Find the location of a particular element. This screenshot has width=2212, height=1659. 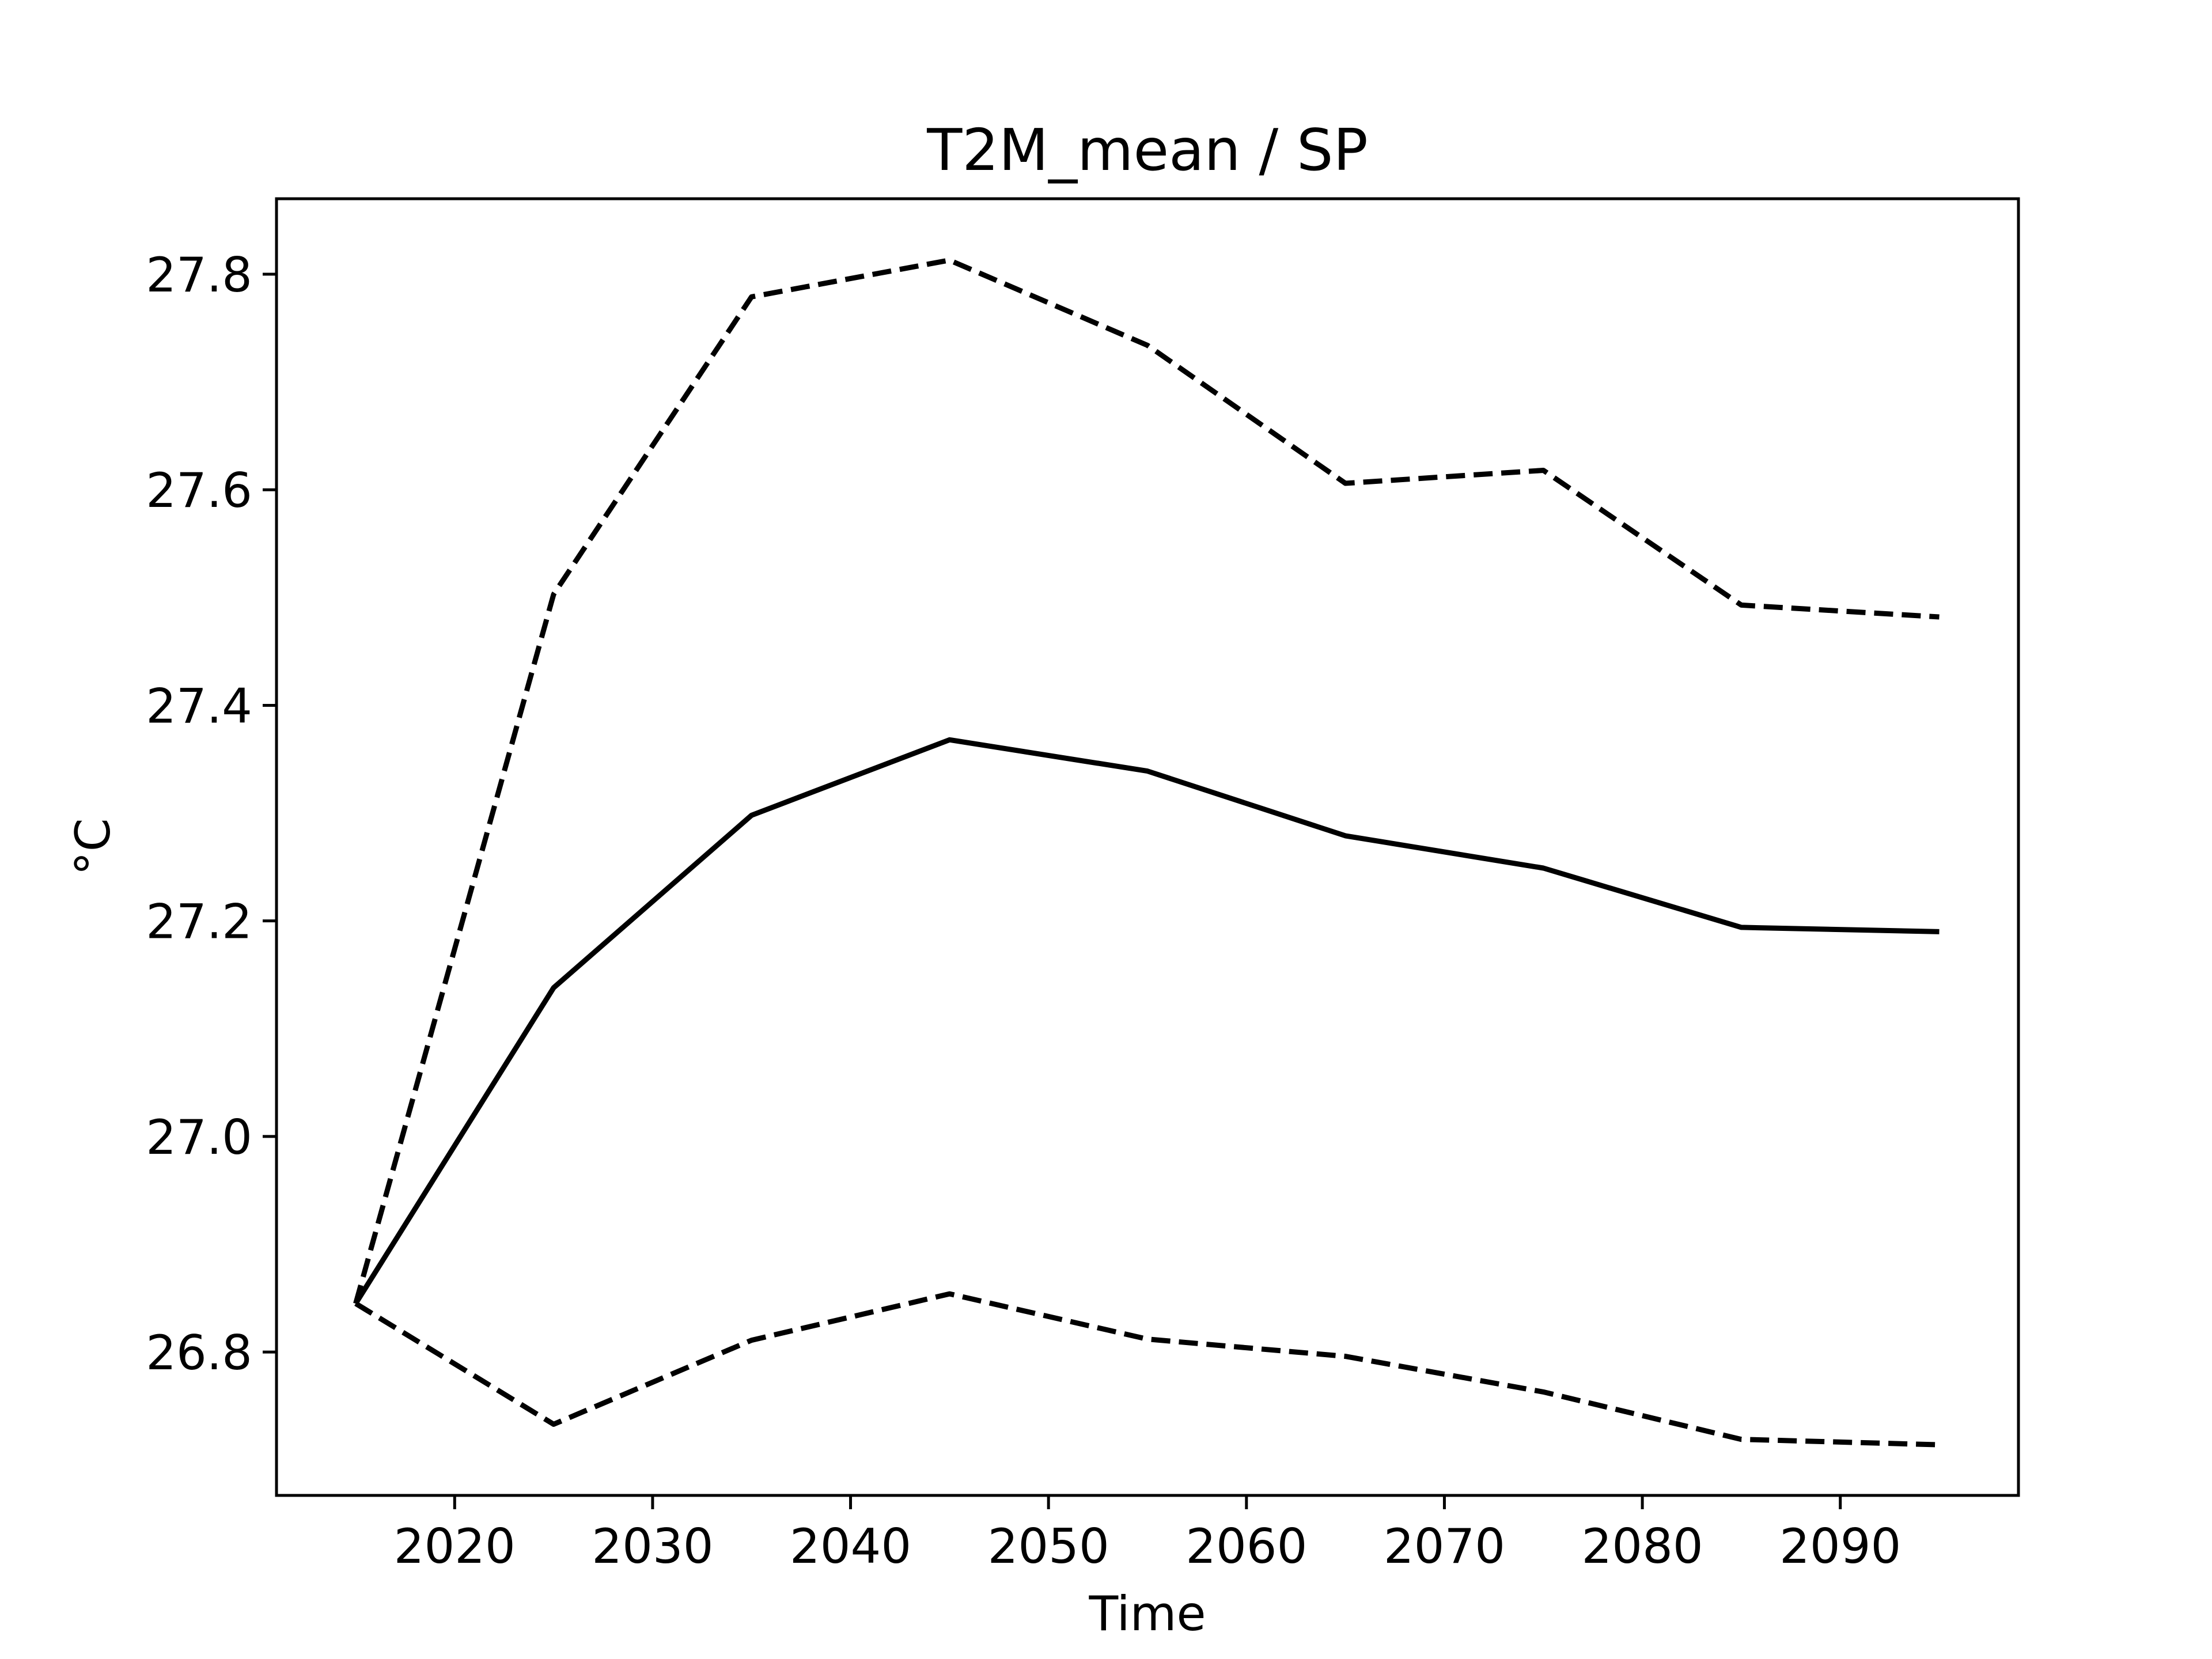

x-tick-label: 2070 is located at coordinates (1444, 1546).